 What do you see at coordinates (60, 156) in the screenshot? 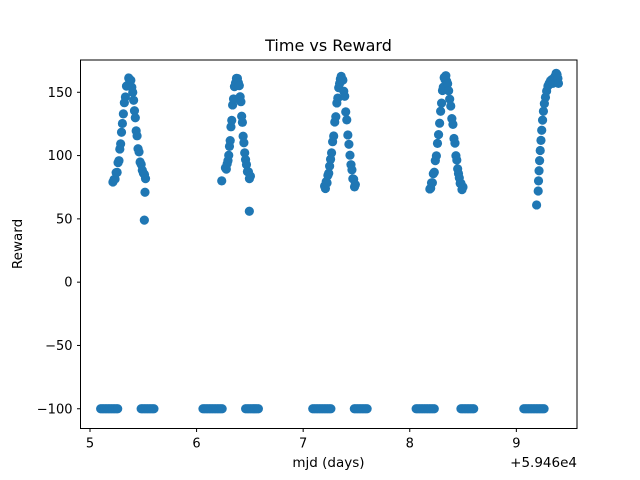
I see `svg-text: 100` at bounding box center [60, 156].